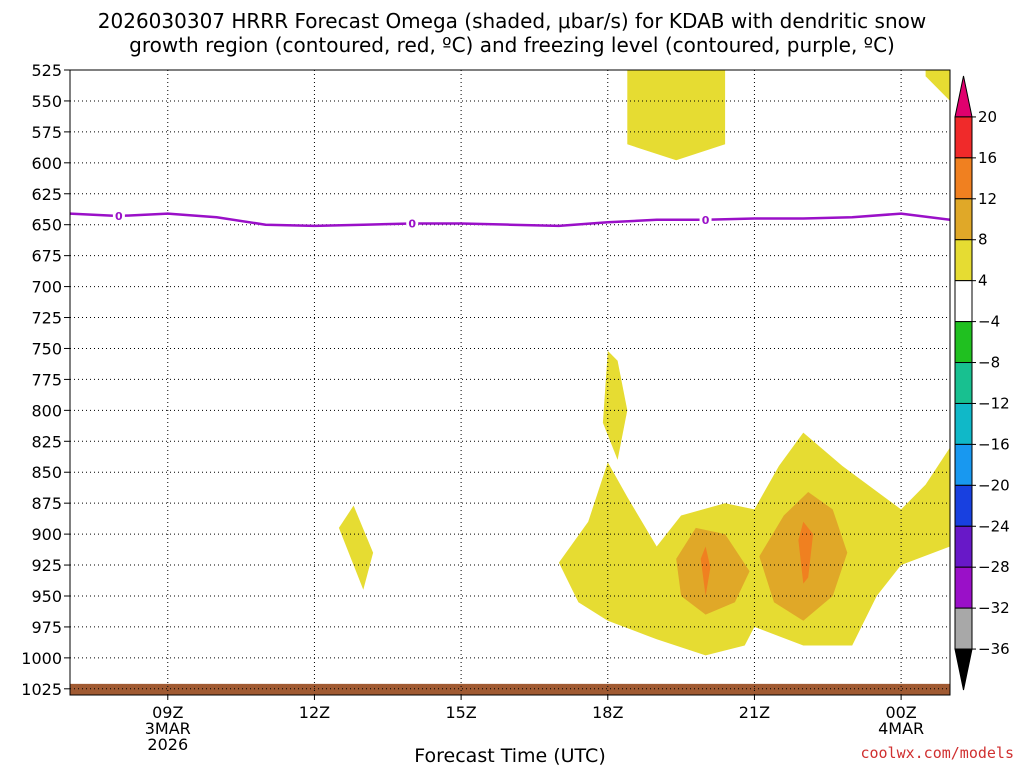  I want to click on x-axis-label: Forecast Time (UTC), so click(509, 756).